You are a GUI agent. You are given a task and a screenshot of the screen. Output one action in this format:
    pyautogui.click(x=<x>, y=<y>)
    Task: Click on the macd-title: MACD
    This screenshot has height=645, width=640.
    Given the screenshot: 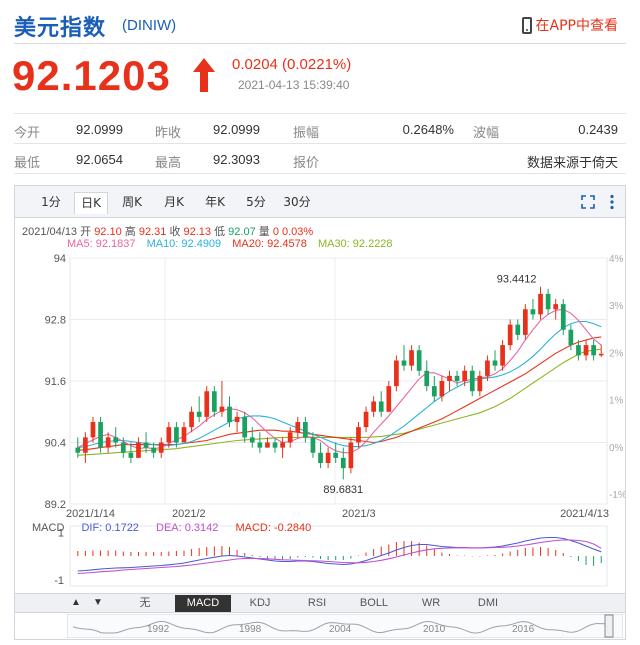 What is the action you would take?
    pyautogui.click(x=48, y=528)
    